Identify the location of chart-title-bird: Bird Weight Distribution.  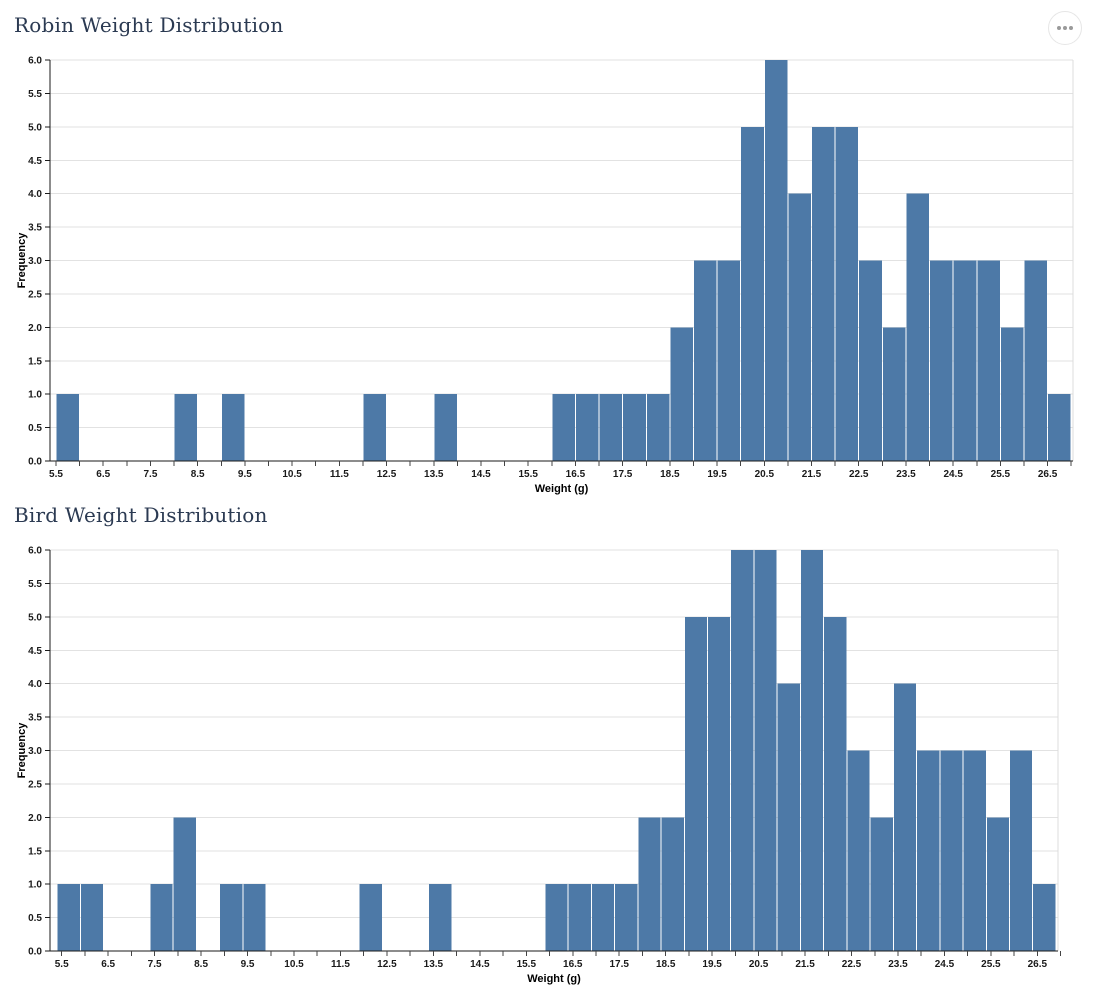
(141, 515).